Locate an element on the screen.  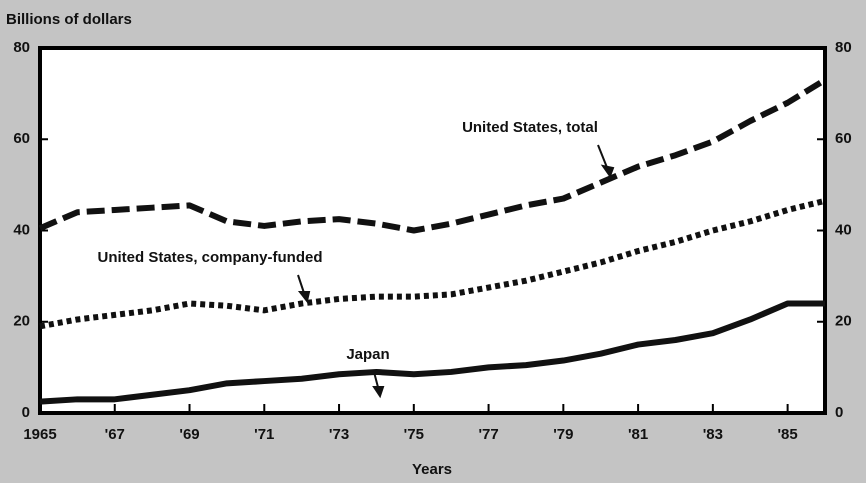
x-tick-label: '69 is located at coordinates (189, 434).